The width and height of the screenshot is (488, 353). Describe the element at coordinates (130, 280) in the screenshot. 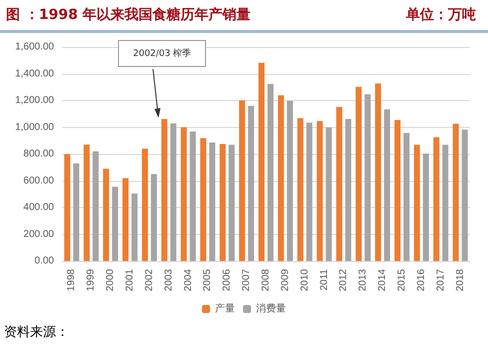

I see `x-tick-label: 2001` at that location.